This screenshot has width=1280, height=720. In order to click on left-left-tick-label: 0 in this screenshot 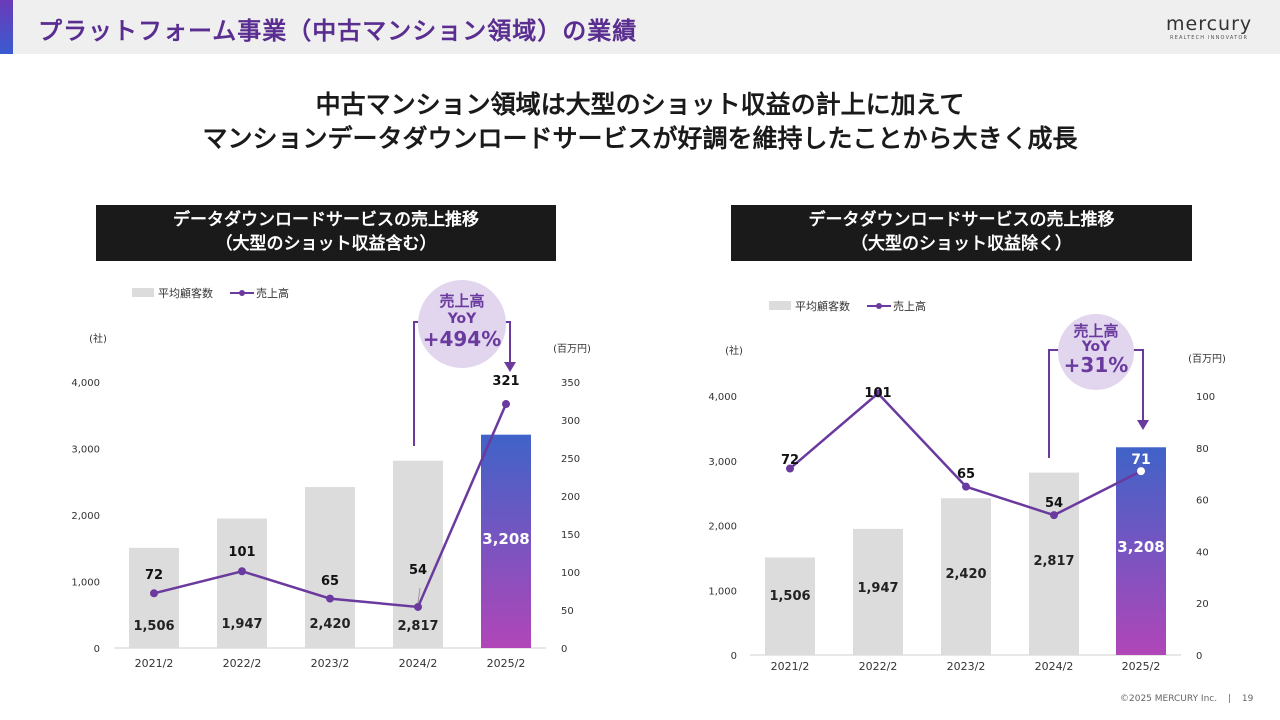, I will do `click(97, 649)`.